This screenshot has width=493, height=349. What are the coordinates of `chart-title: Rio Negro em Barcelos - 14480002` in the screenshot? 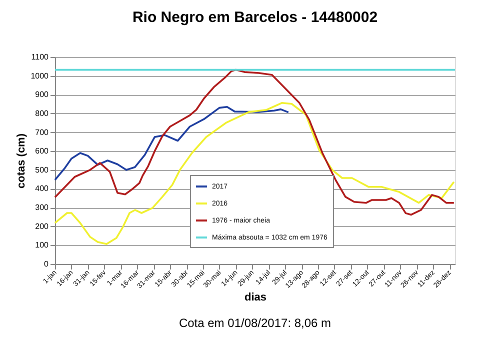 It's located at (255, 17).